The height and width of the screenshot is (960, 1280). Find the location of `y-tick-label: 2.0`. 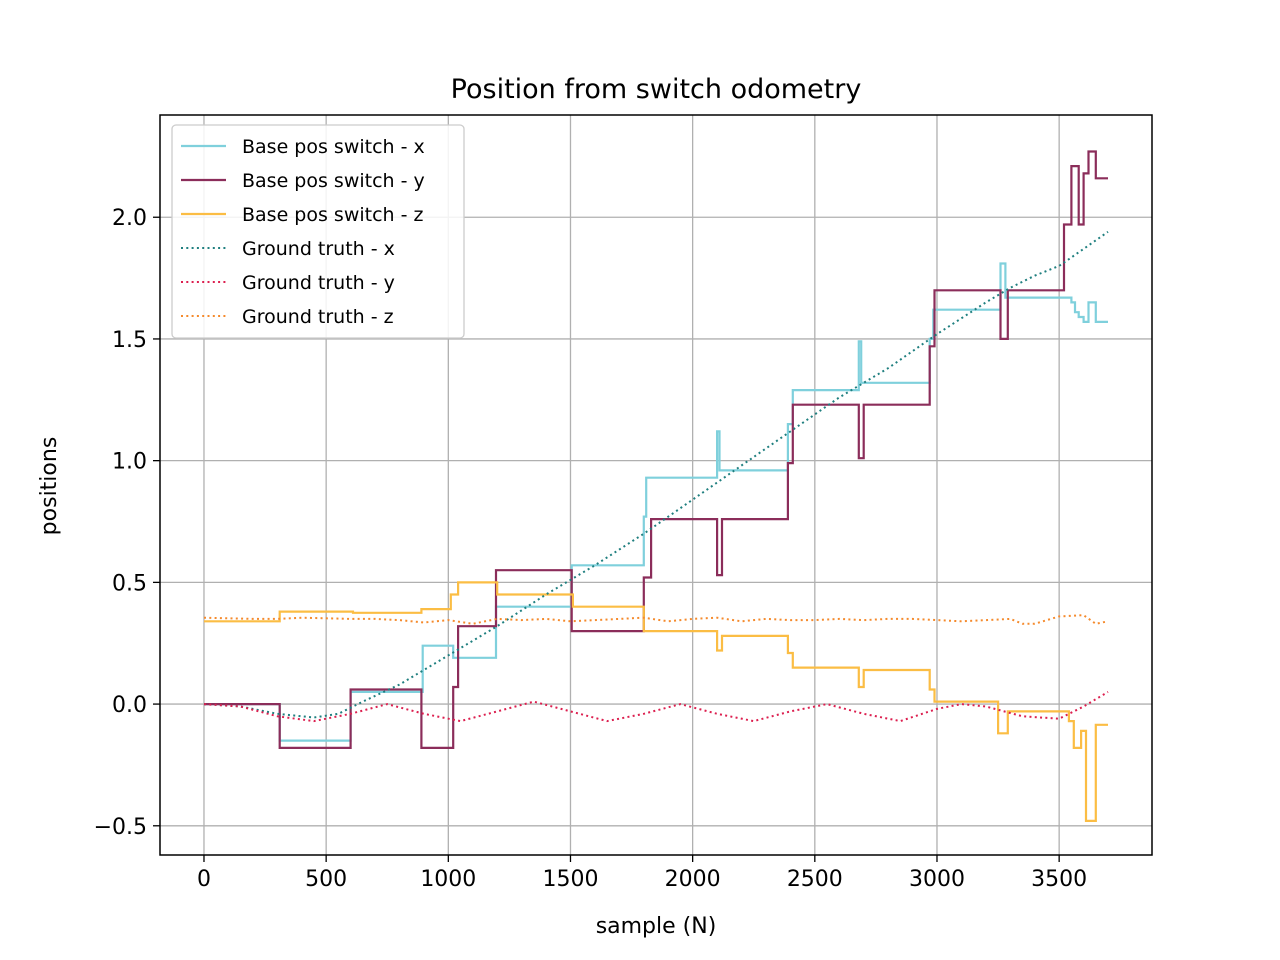

y-tick-label: 2.0 is located at coordinates (129, 218).